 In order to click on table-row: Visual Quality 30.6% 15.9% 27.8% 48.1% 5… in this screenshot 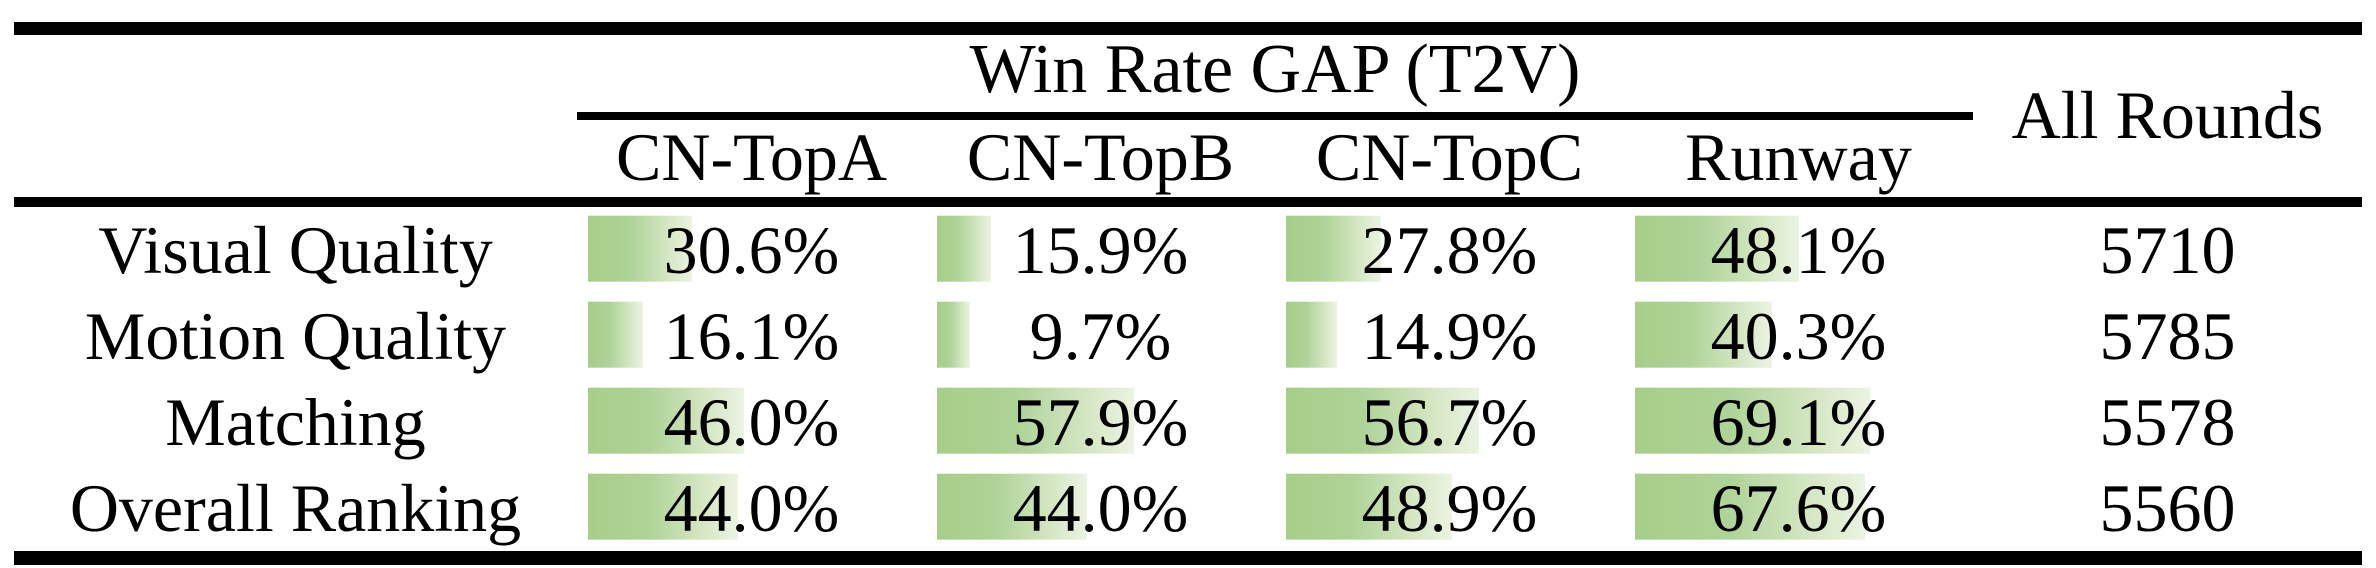, I will do `click(1188, 250)`.